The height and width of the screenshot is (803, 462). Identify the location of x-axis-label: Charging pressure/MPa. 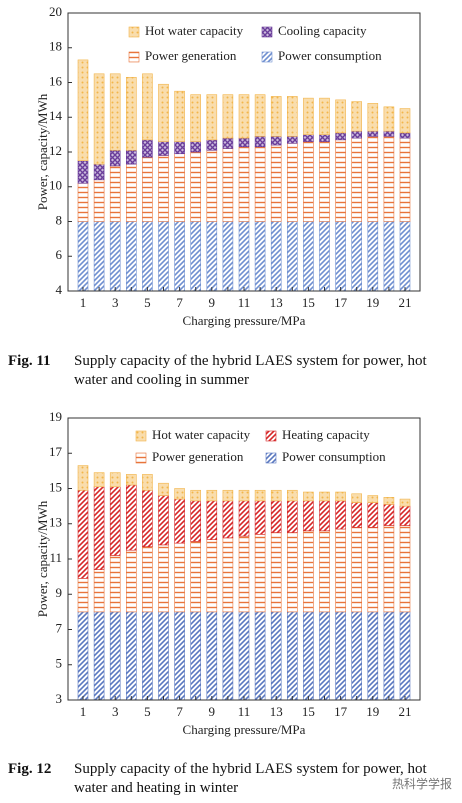
(244, 320).